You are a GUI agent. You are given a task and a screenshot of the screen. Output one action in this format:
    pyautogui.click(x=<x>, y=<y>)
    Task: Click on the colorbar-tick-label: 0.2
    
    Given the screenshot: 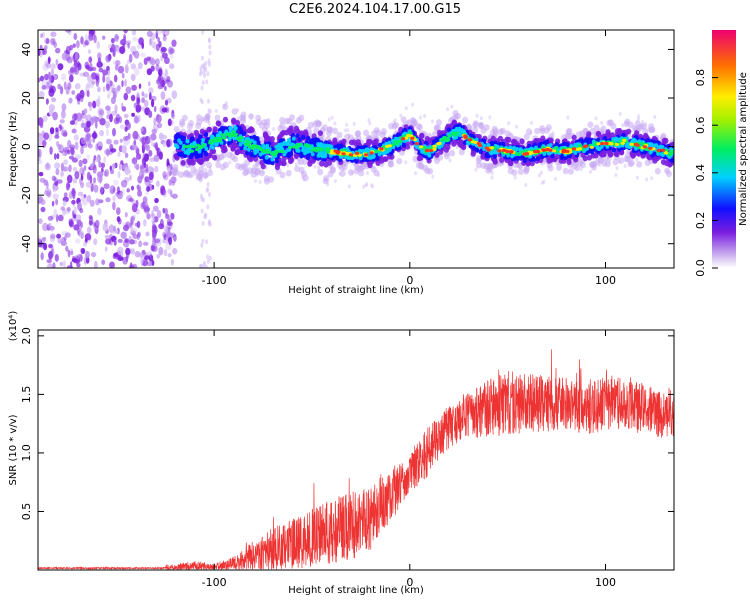 What is the action you would take?
    pyautogui.click(x=700, y=221)
    